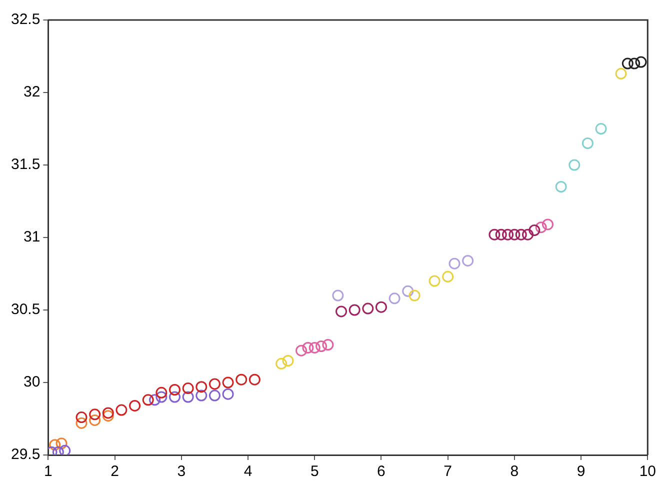 The image size is (667, 492). I want to click on y-tick-label: 31.5, so click(25, 165).